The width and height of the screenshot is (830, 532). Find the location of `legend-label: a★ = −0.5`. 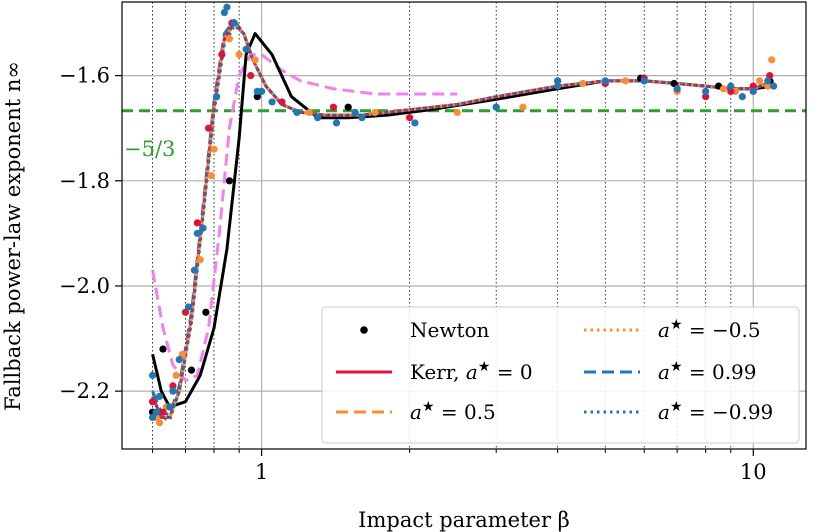

legend-label: a★ = −0.5 is located at coordinates (709, 329).